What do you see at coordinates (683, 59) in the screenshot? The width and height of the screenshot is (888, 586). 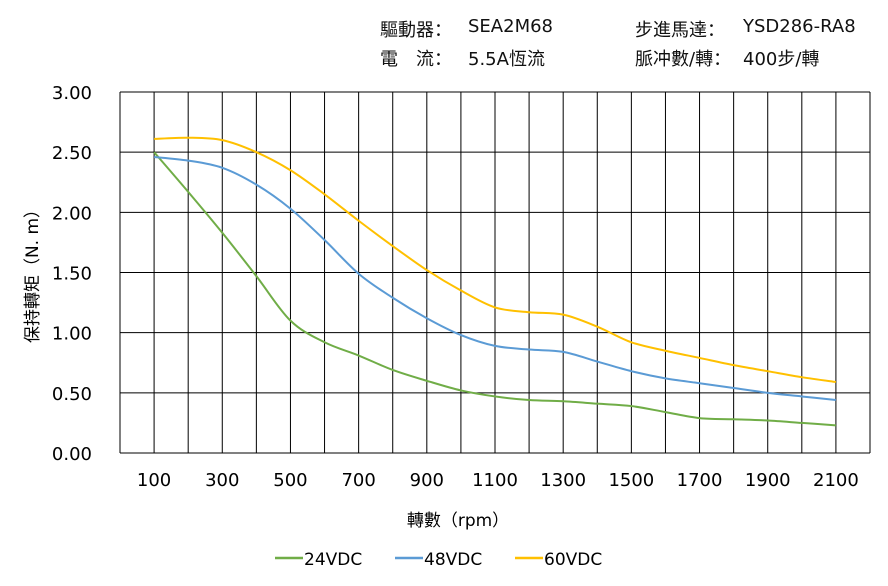 I see `pulse-label: 脈冲數/轉：` at bounding box center [683, 59].